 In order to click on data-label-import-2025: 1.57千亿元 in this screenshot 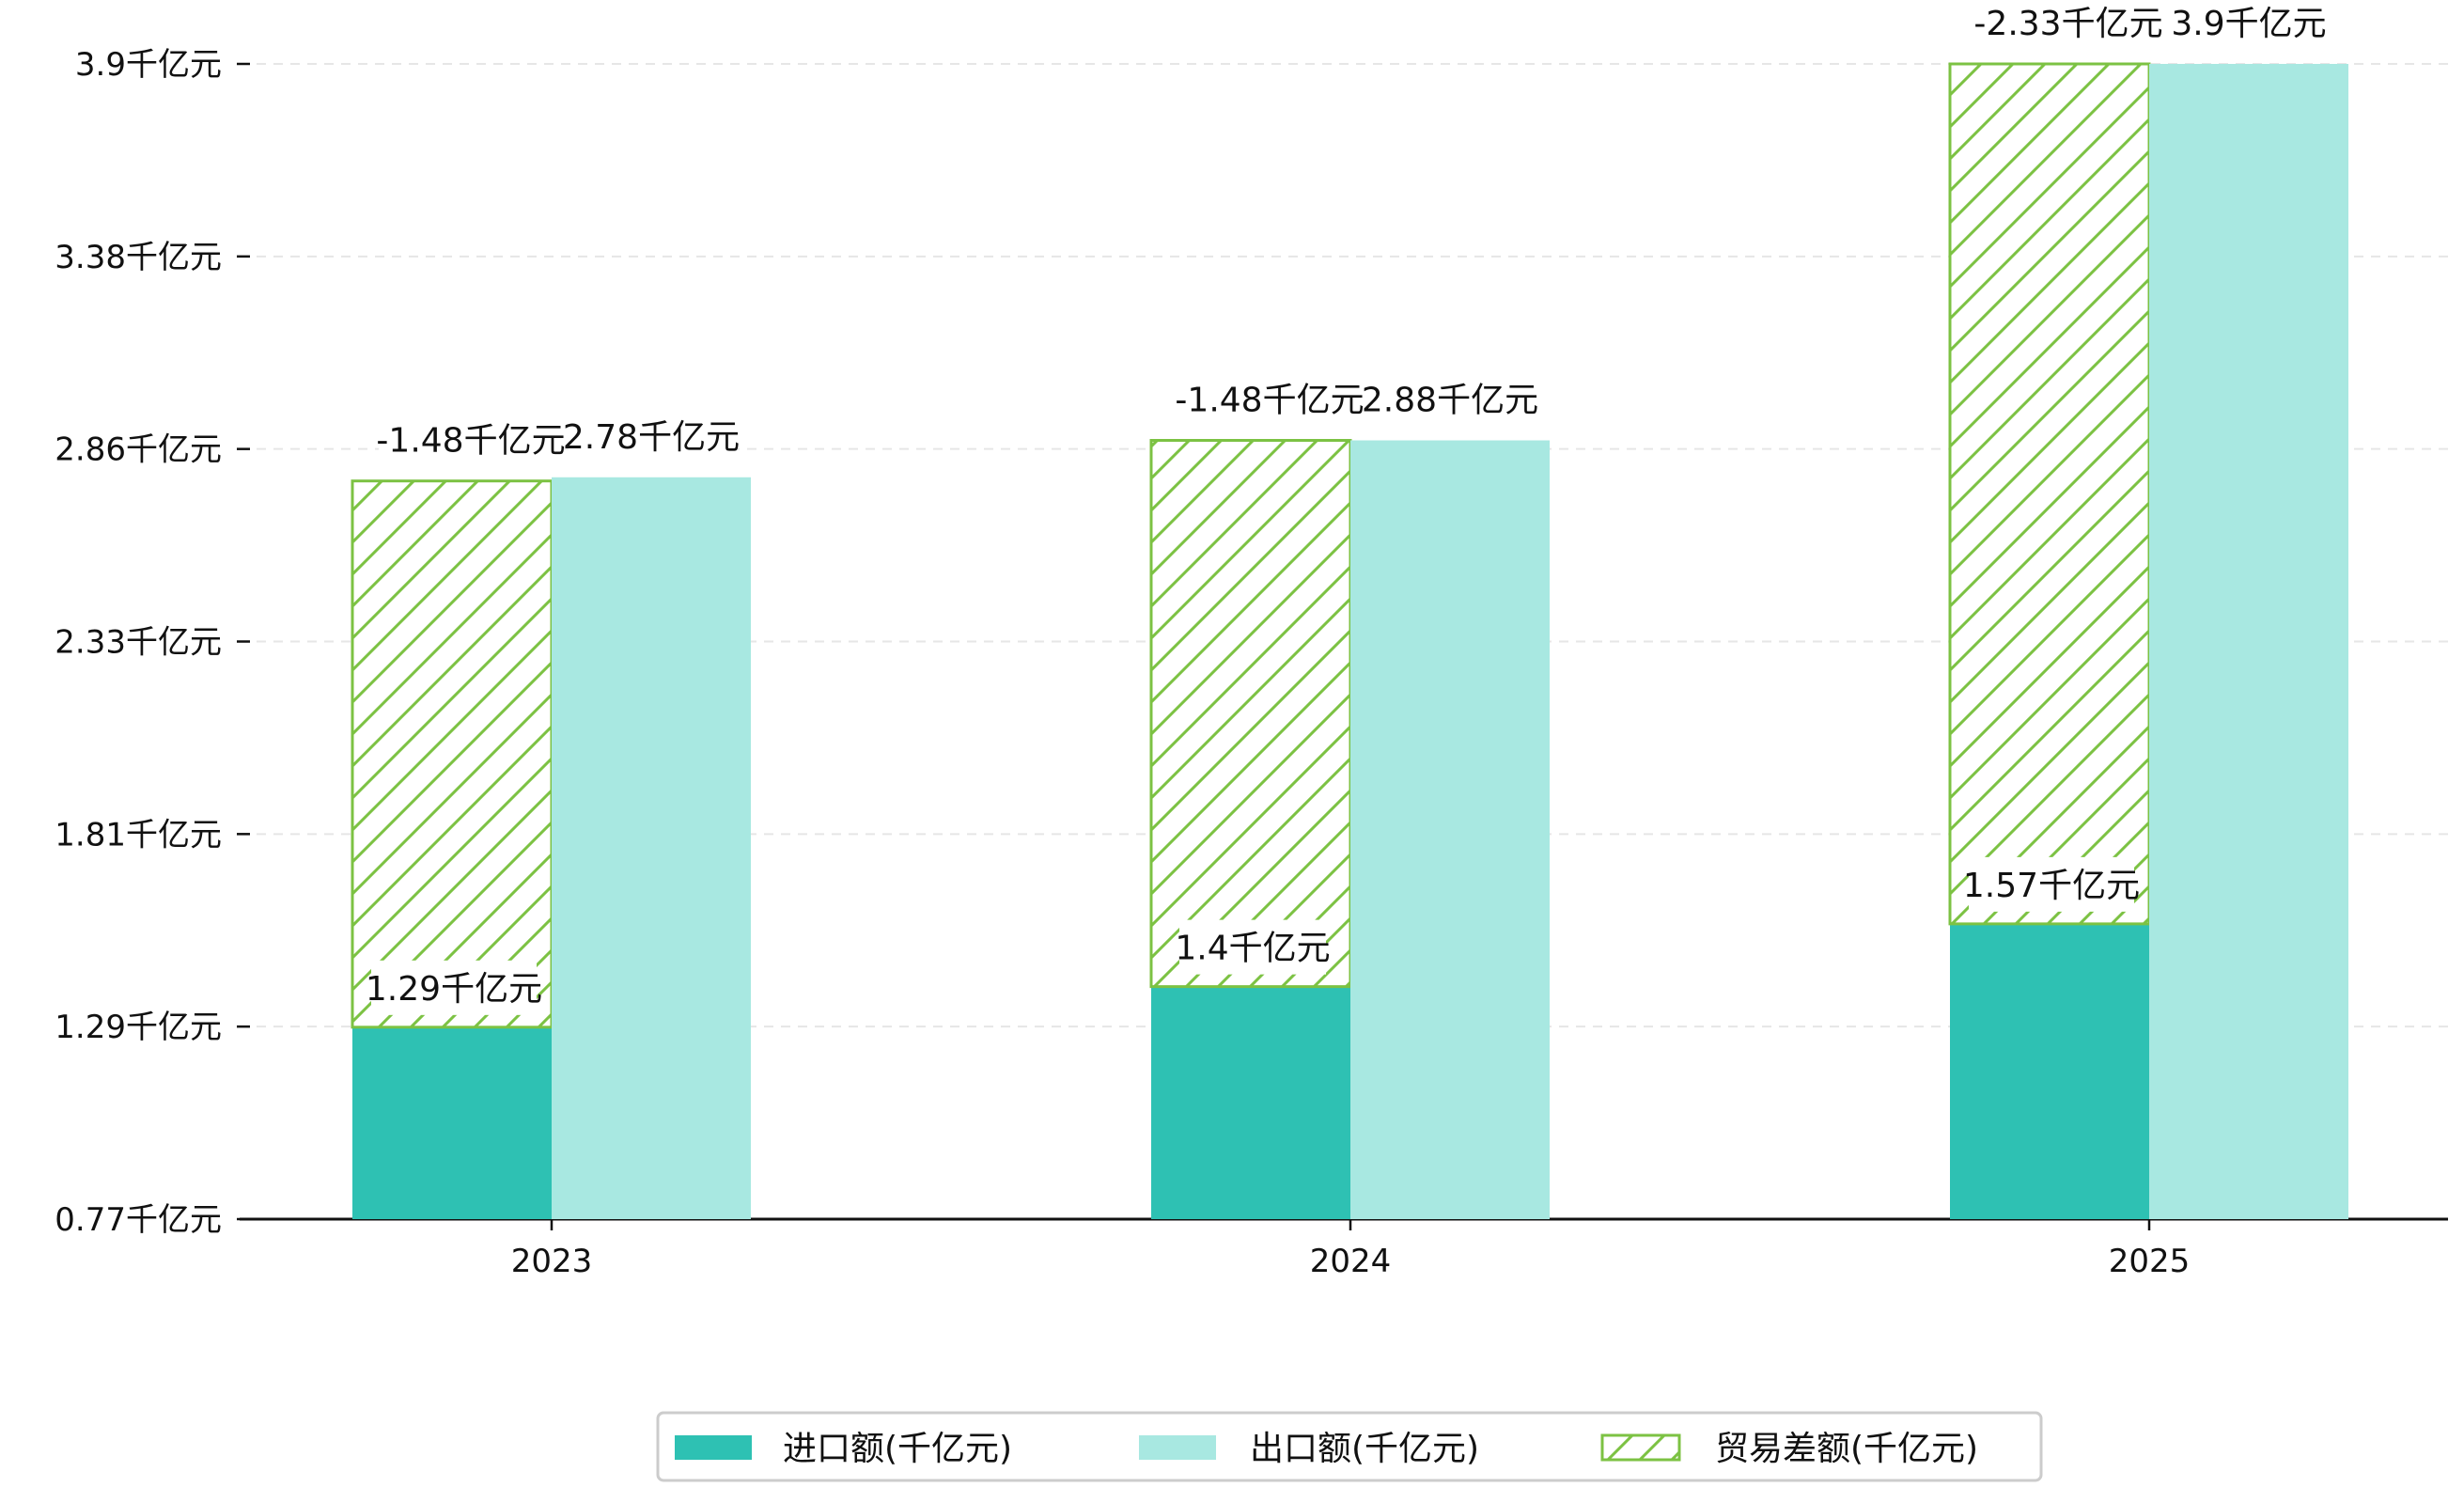, I will do `click(2051, 886)`.